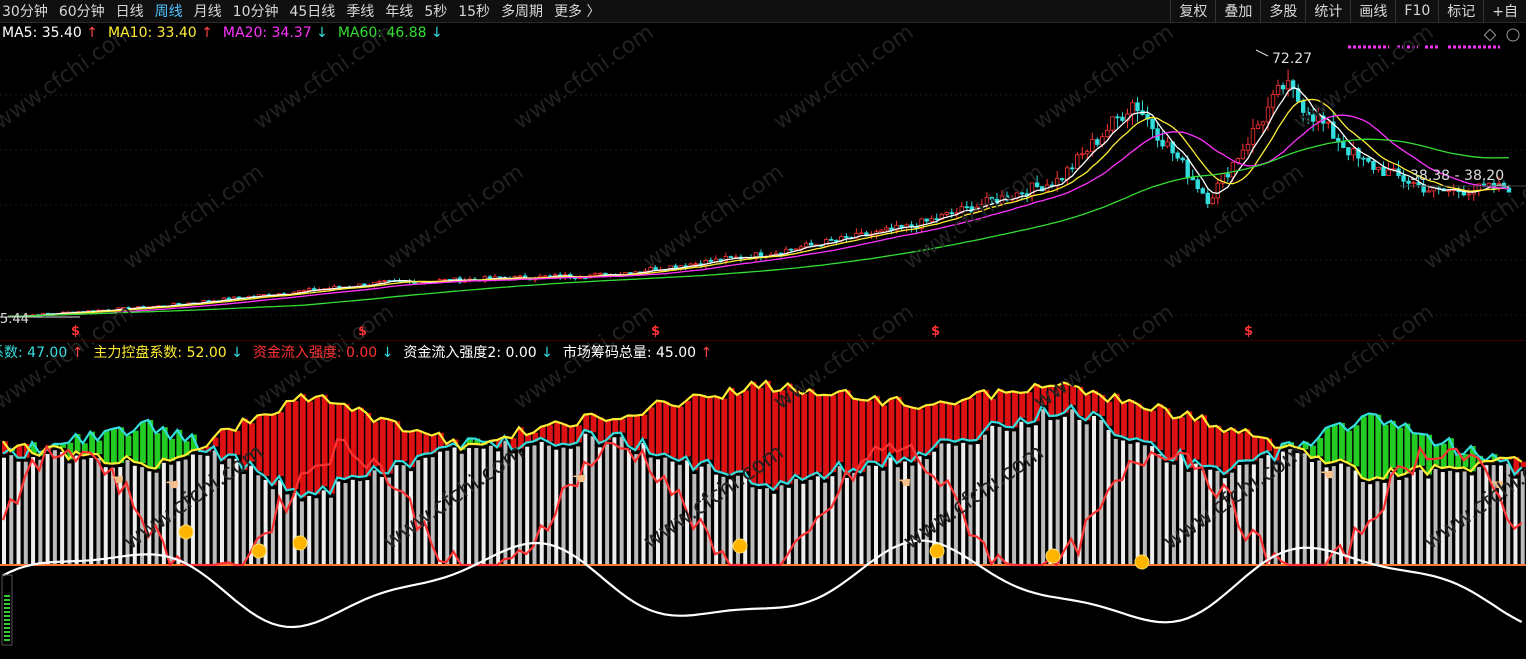 The image size is (1526, 659). Describe the element at coordinates (1282, 11) in the screenshot. I see `tool-button-2: 多股` at that location.